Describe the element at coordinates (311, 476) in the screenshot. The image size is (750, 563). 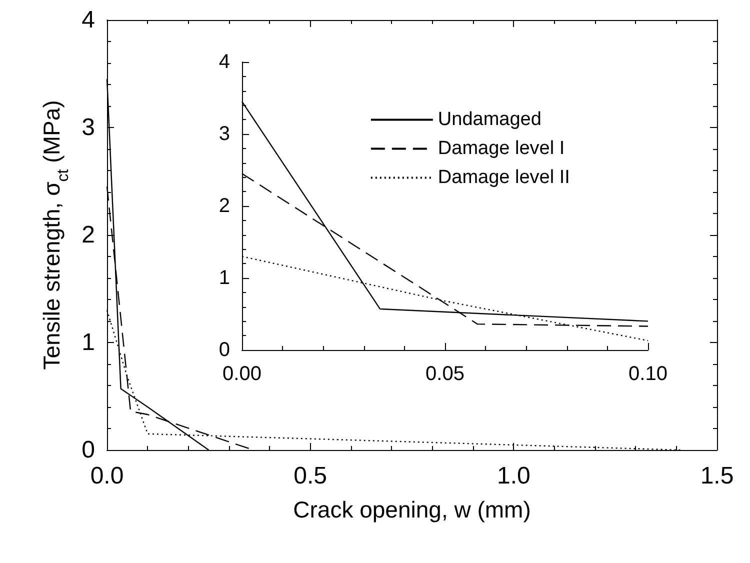
I see `x-tick-label: 0.5` at that location.